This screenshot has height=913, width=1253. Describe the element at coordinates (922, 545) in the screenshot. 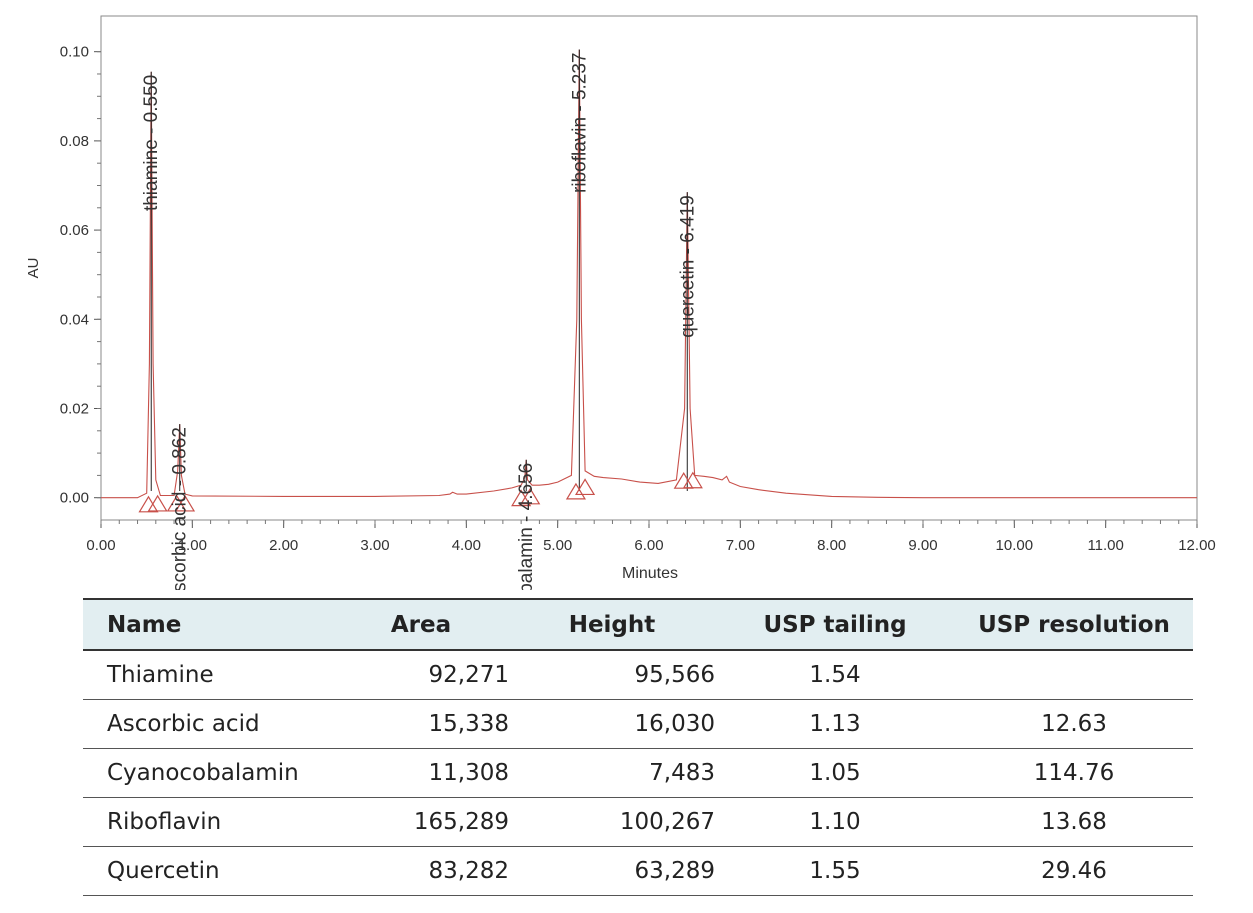

I see `x-tick-label: 9.00` at that location.